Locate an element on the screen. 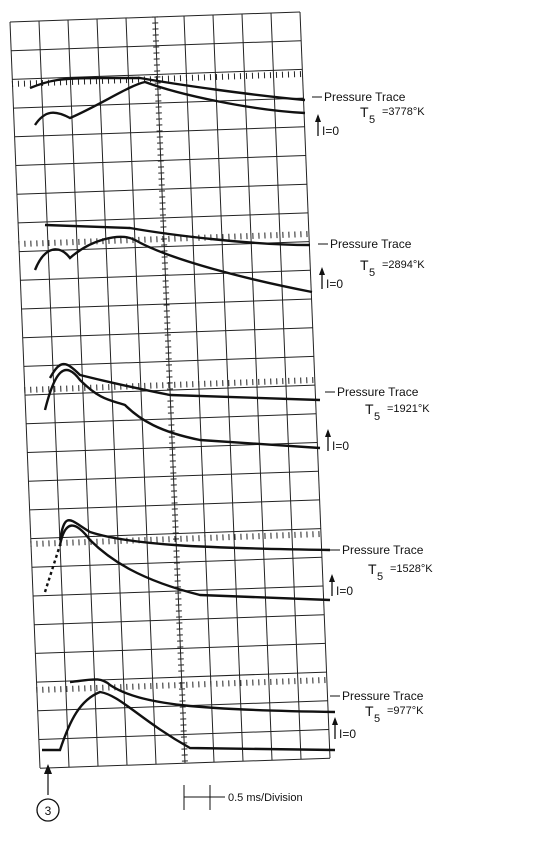  marker: 3 is located at coordinates (48, 811).